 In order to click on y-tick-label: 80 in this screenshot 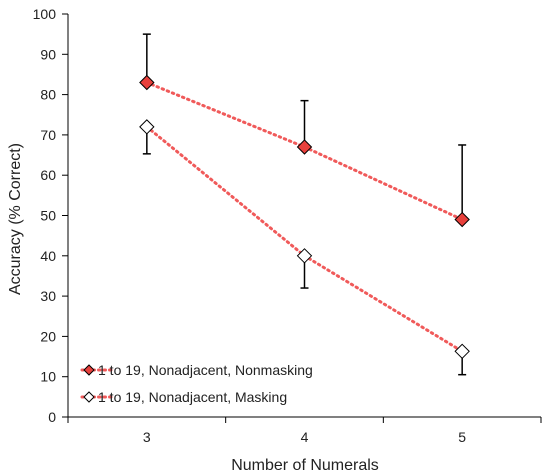, I will do `click(48, 95)`.